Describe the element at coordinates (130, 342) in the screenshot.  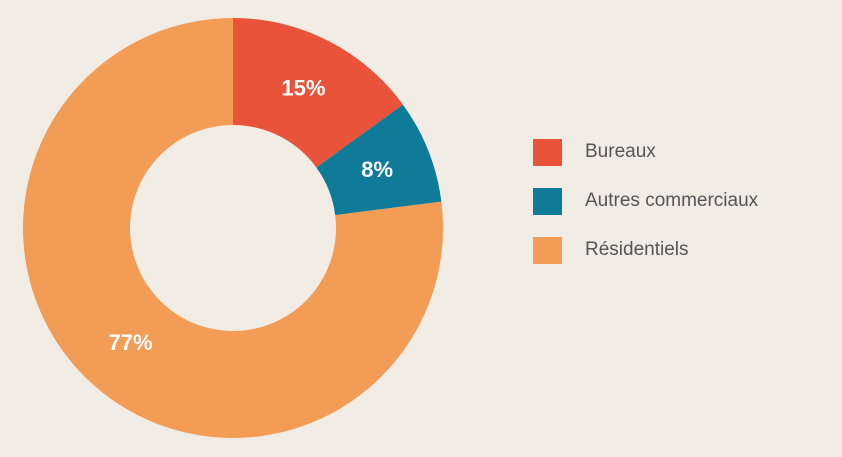
I see `slice-label: 77%` at that location.